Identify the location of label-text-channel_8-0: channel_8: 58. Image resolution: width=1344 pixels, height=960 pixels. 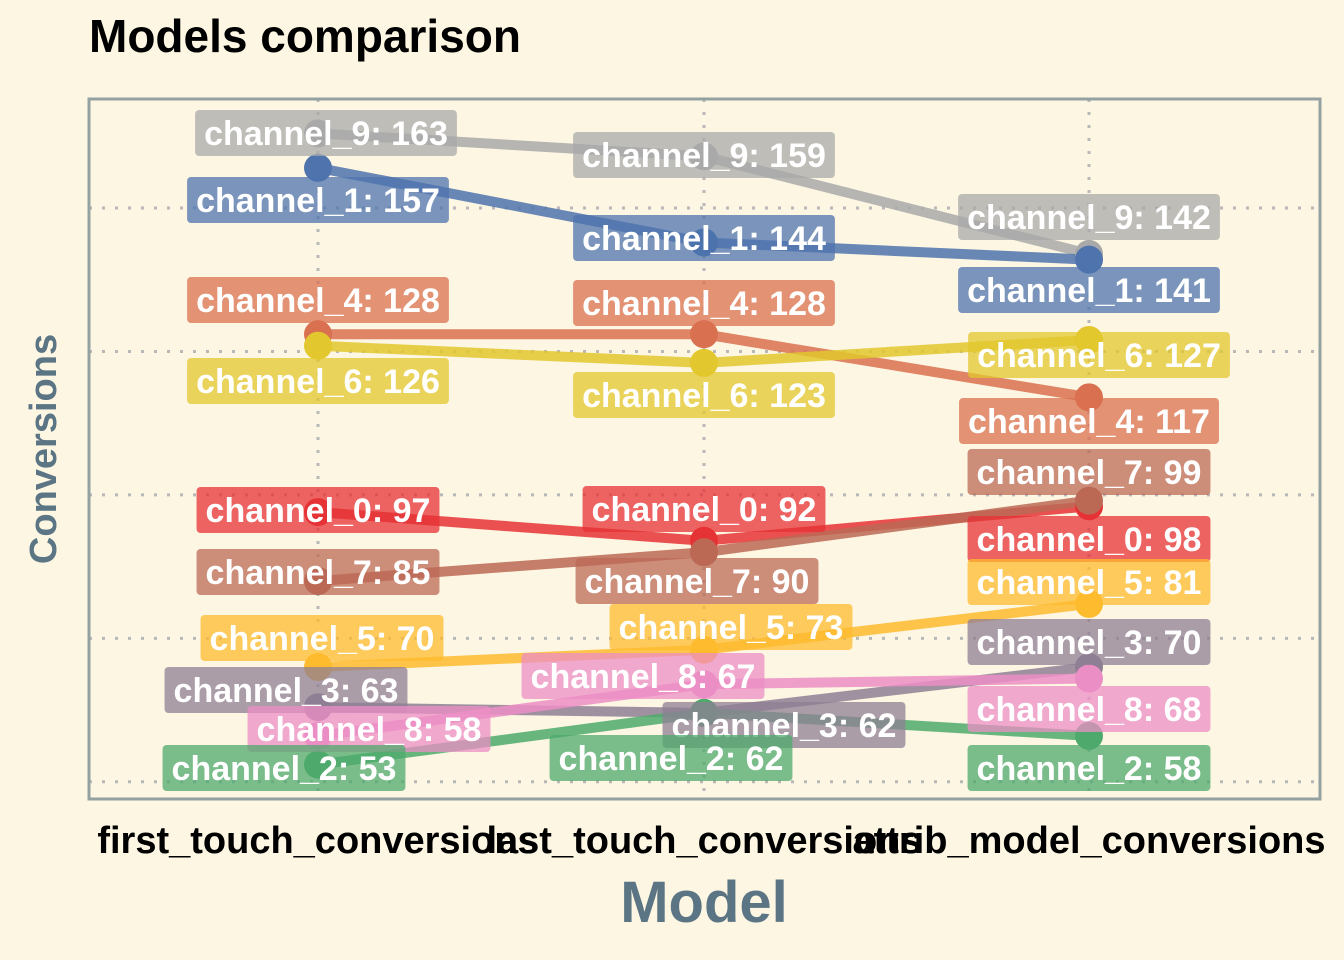
(369, 730).